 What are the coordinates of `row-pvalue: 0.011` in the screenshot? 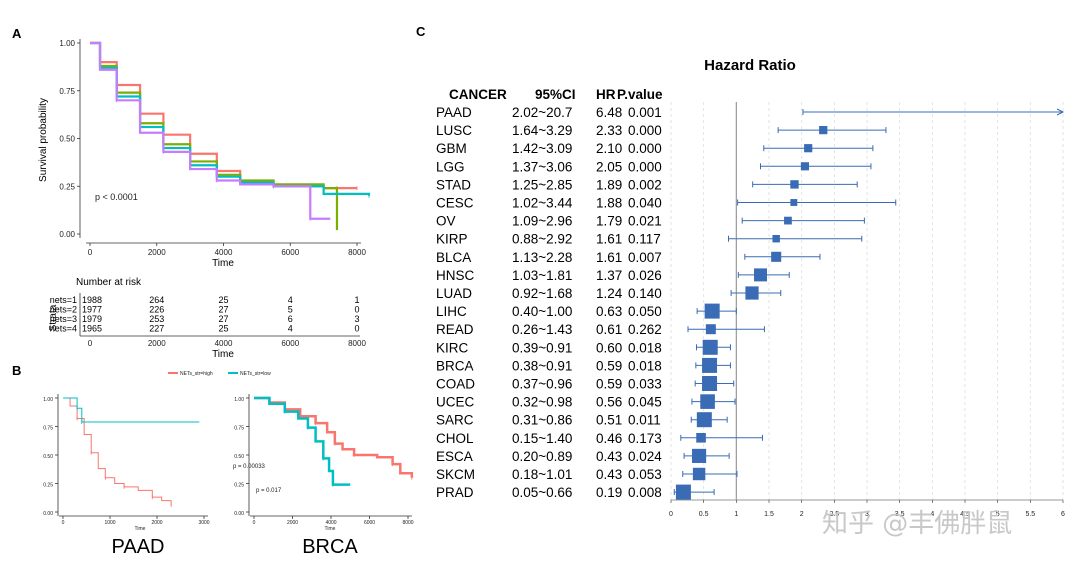 It's located at (644, 420).